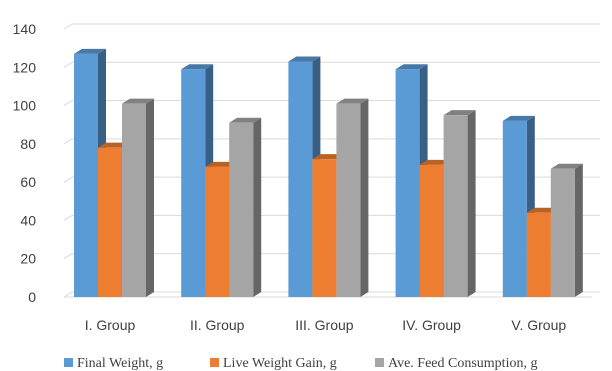 Image resolution: width=612 pixels, height=371 pixels. Describe the element at coordinates (538, 325) in the screenshot. I see `x-tick-label: V. Group` at that location.